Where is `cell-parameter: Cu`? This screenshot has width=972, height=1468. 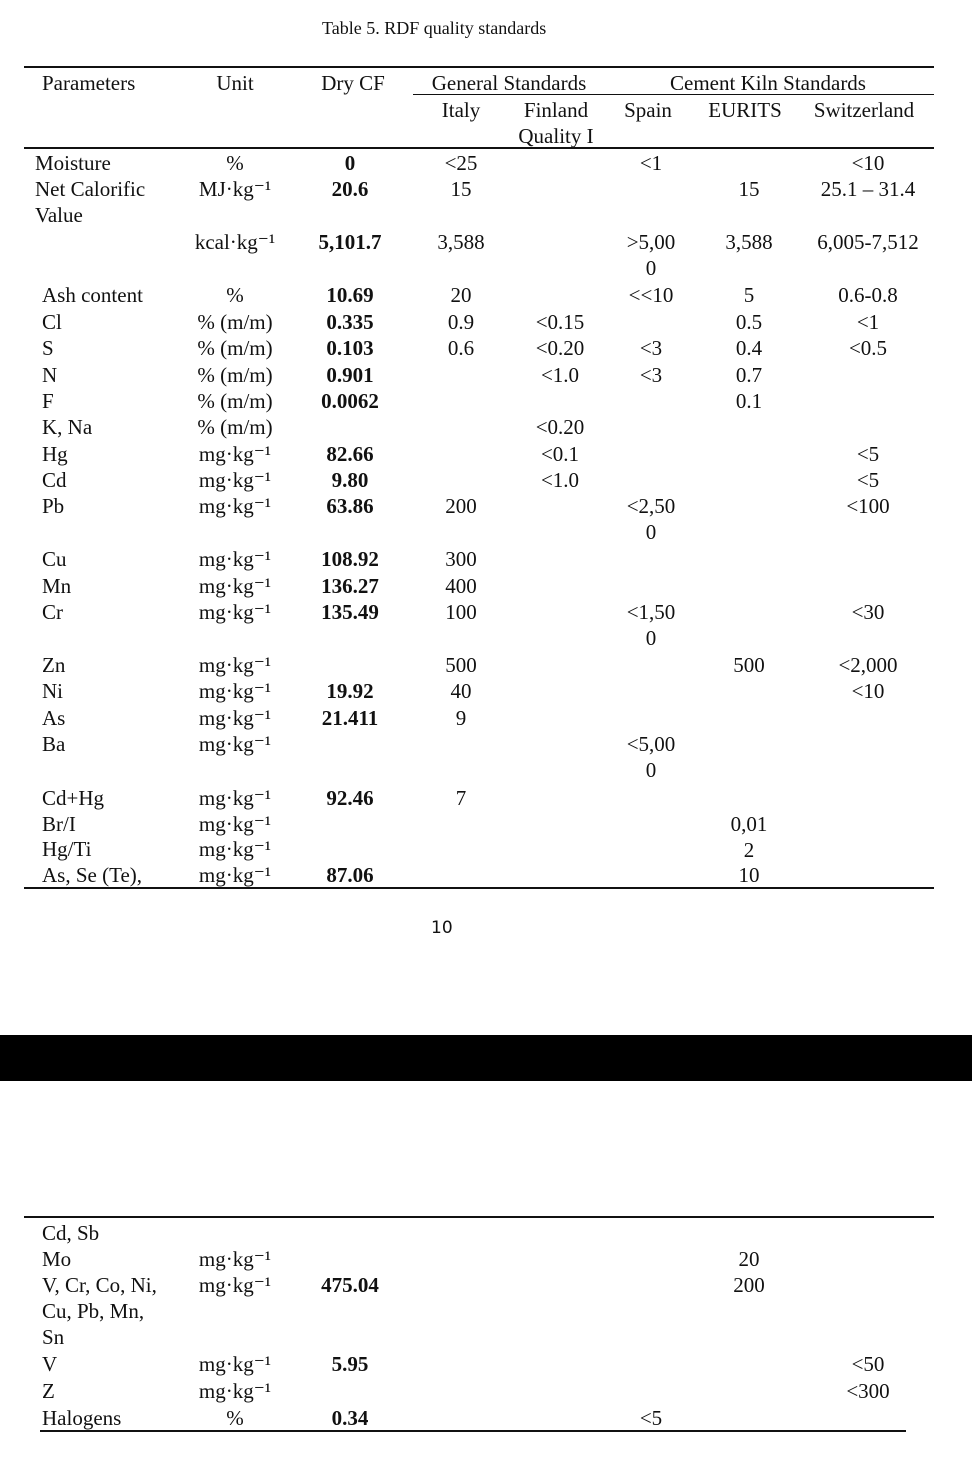 cell-parameter: Cu is located at coordinates (54, 559).